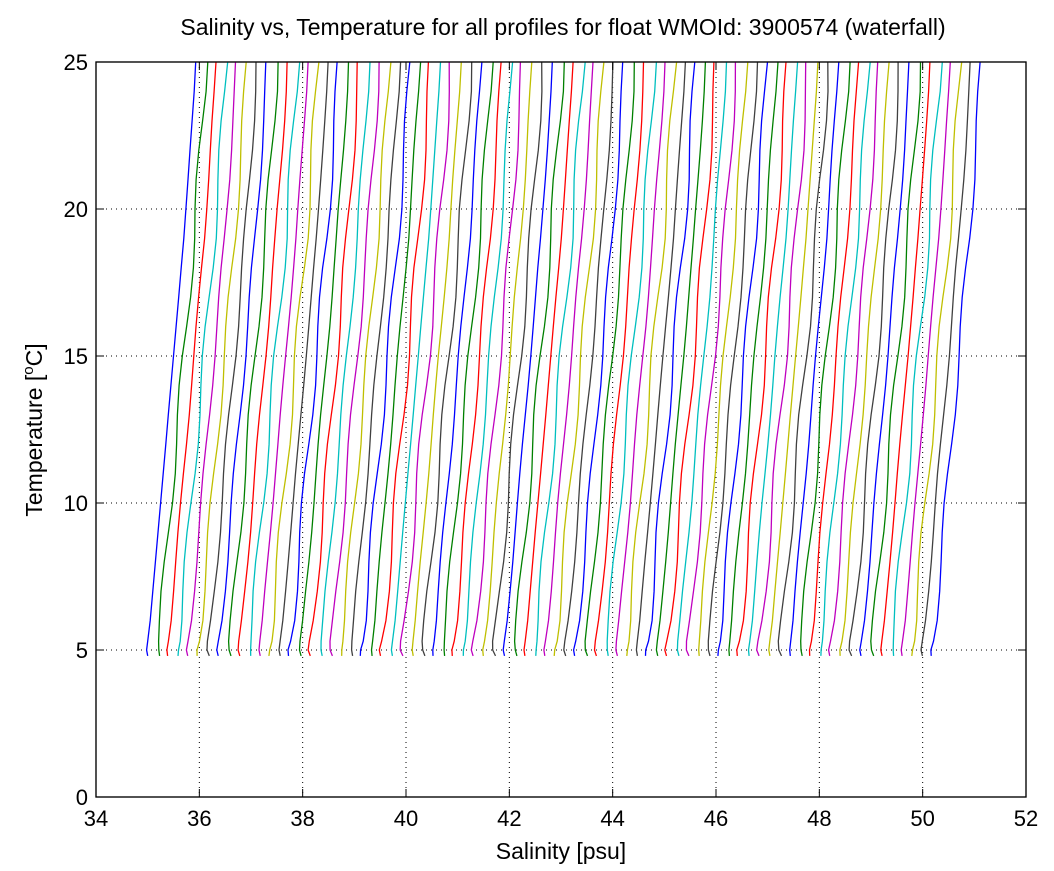 The image size is (1054, 871). What do you see at coordinates (302, 818) in the screenshot?
I see `x-tick-label: 38` at bounding box center [302, 818].